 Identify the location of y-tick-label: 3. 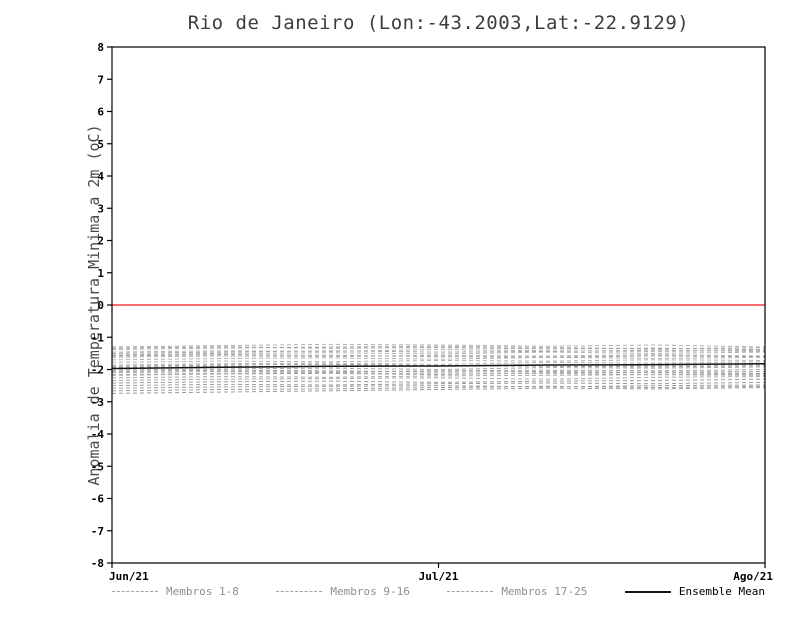
(100, 208).